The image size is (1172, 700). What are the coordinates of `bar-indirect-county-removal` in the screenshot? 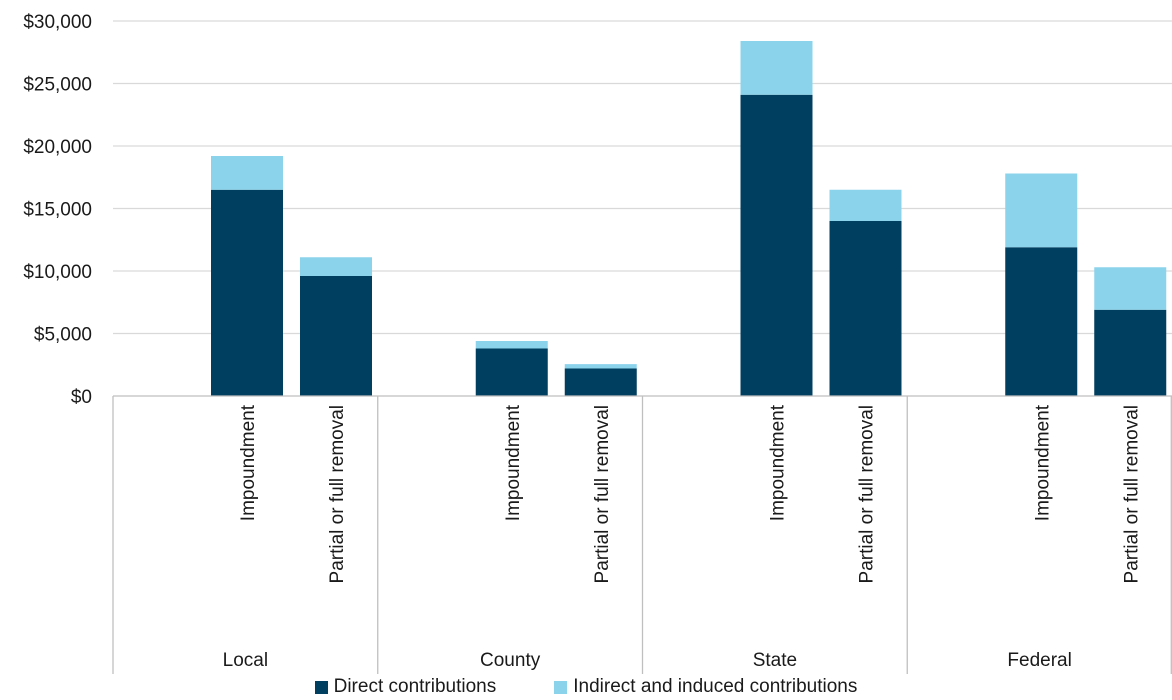 It's located at (600, 366).